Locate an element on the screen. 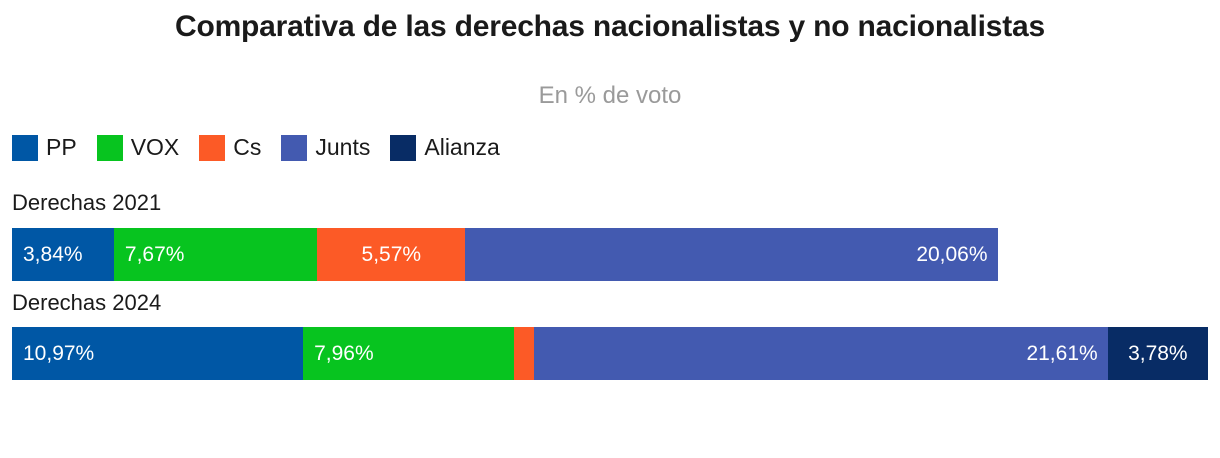  data-label: 20,06% is located at coordinates (952, 254).